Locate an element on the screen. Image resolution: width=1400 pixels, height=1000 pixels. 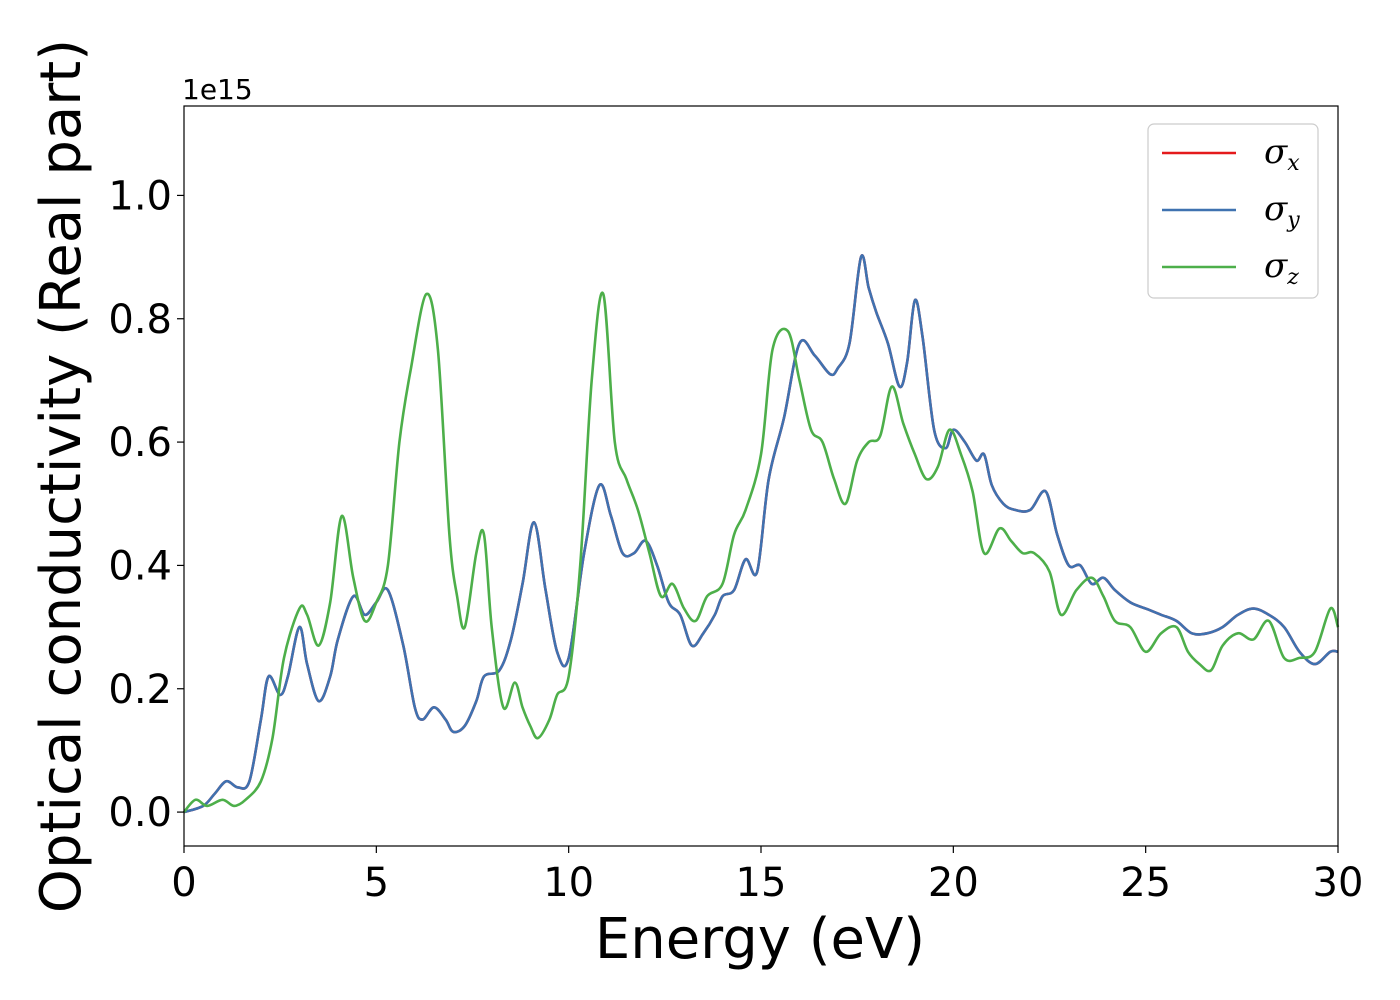
x-axis: 0 5 10 15 20 25 30 is located at coordinates (767, 876).